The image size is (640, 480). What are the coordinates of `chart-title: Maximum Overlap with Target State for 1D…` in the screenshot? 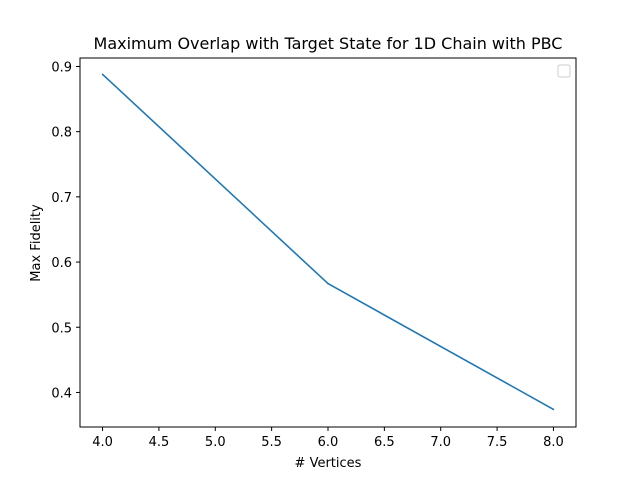 It's located at (328, 43).